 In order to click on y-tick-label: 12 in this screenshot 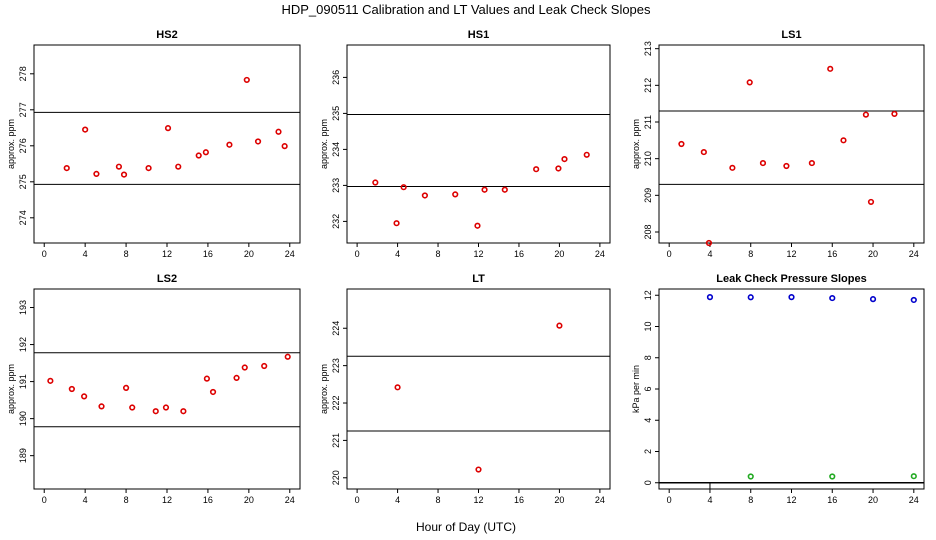, I will do `click(648, 295)`.